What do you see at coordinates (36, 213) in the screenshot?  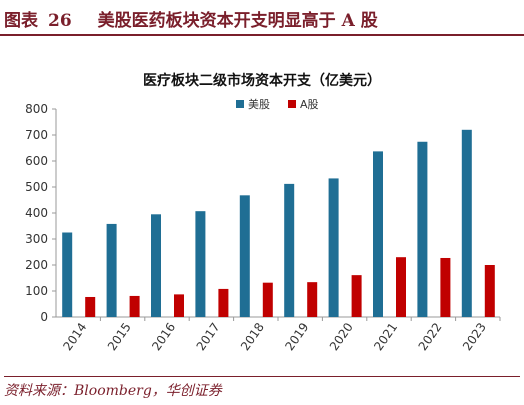 I see `y-tick-label: 400` at bounding box center [36, 213].